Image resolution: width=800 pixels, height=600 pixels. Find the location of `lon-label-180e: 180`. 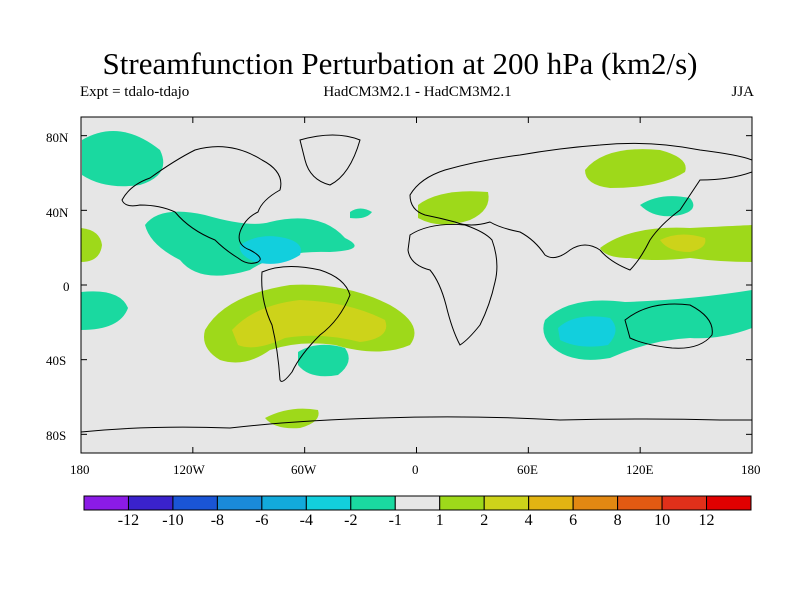

lon-label-180e: 180 is located at coordinates (751, 469).